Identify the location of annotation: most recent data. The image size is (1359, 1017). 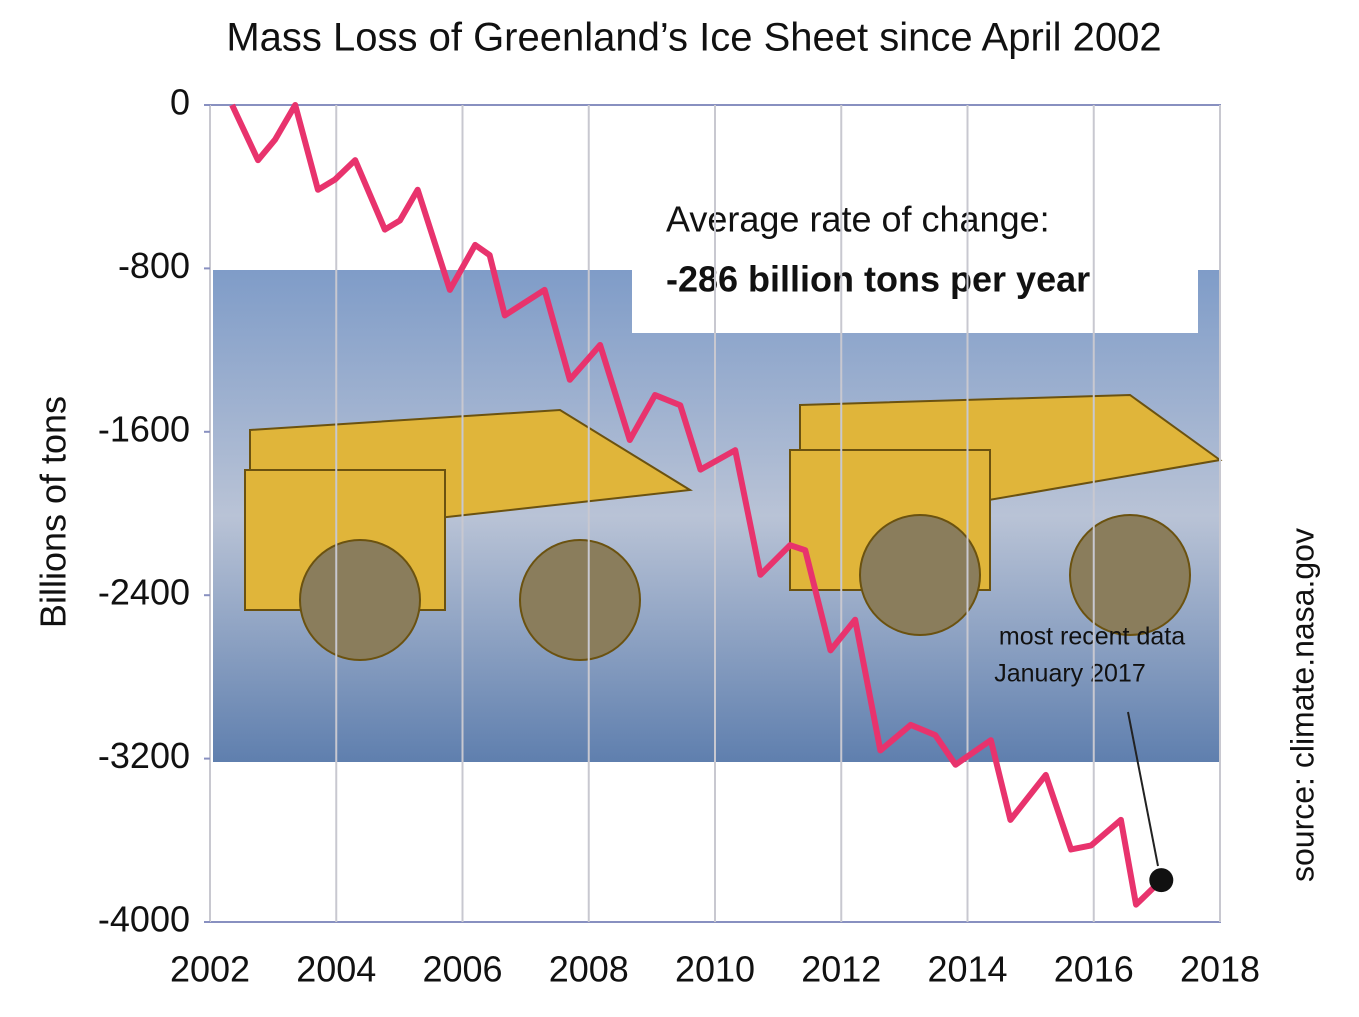
(1092, 637).